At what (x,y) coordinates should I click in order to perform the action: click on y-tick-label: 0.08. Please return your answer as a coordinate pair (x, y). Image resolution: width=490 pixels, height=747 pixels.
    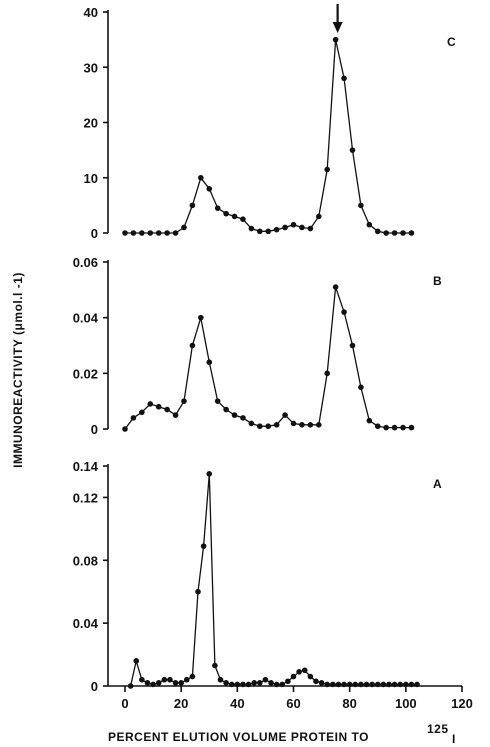
    Looking at the image, I should click on (85, 560).